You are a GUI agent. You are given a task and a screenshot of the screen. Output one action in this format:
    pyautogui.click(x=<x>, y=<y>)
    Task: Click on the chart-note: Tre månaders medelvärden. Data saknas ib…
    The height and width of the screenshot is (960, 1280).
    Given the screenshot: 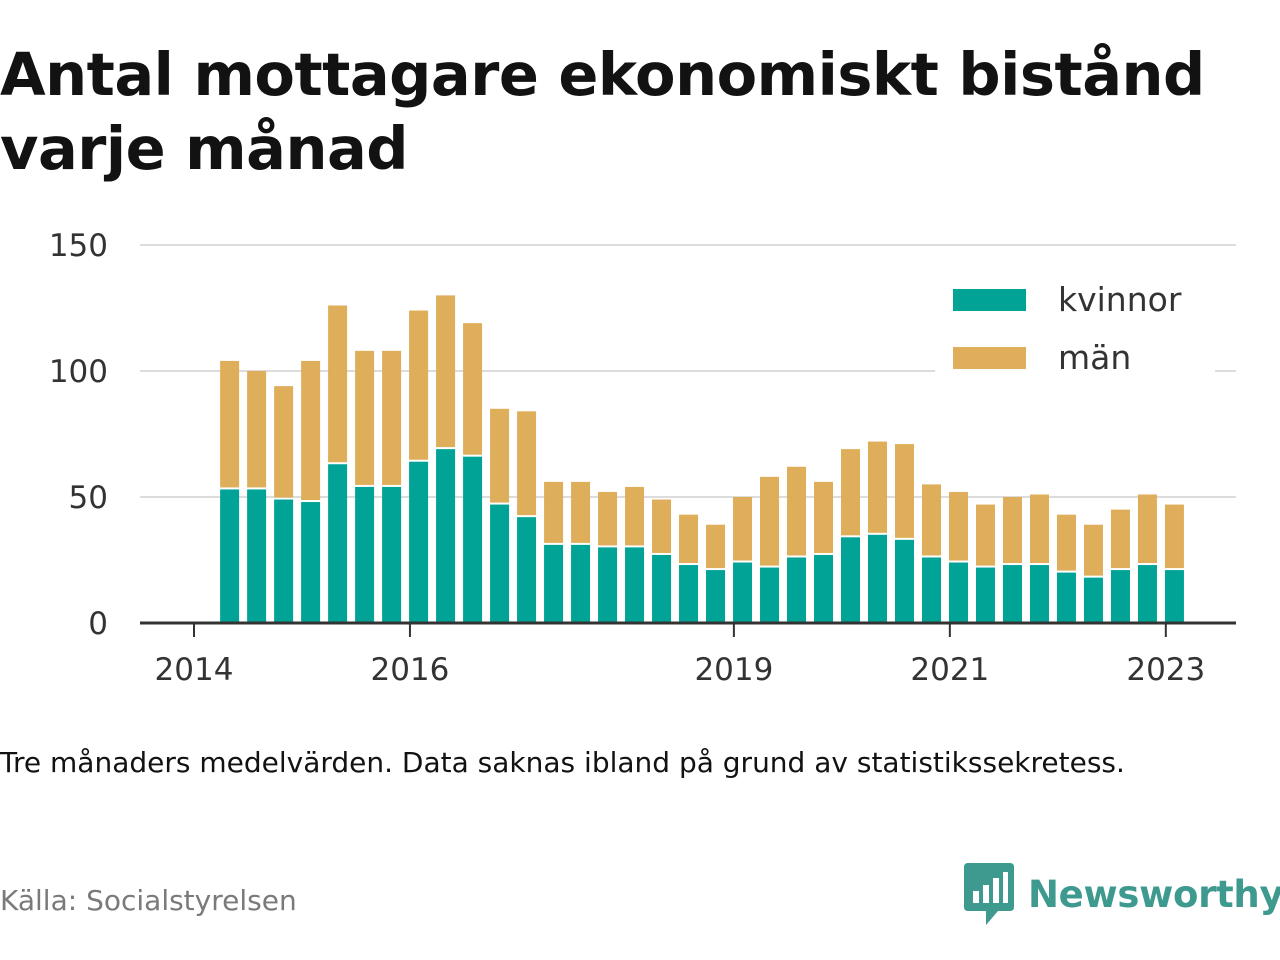 What is the action you would take?
    pyautogui.click(x=562, y=762)
    